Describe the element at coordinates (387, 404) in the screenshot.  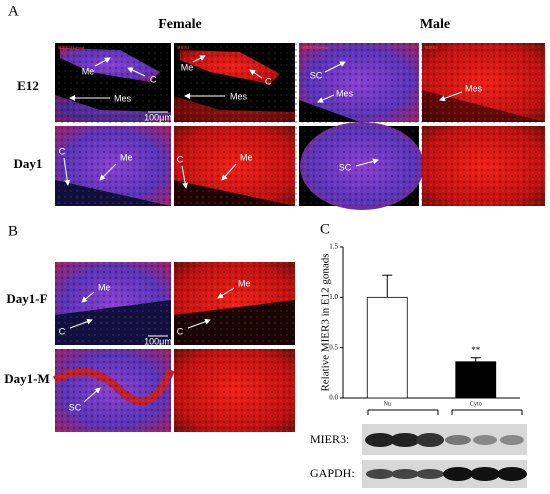
I see `x-tick-label: Nu` at that location.